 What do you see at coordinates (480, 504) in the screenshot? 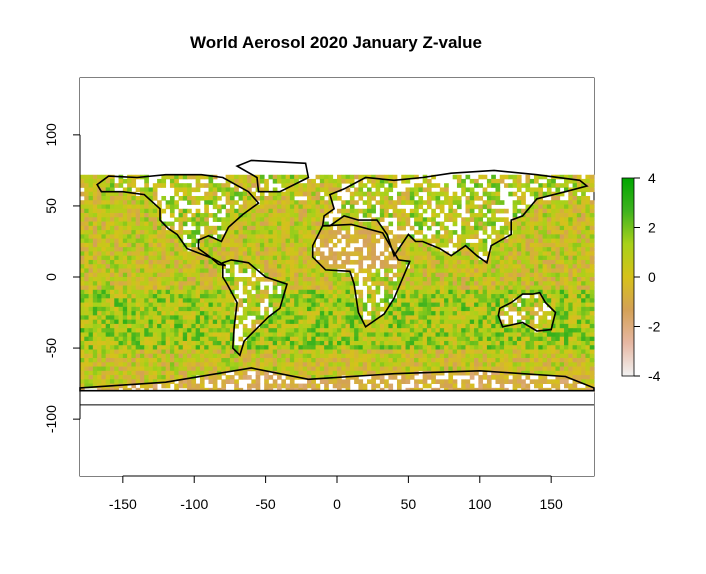
I see `x-tick-label: 100` at bounding box center [480, 504].